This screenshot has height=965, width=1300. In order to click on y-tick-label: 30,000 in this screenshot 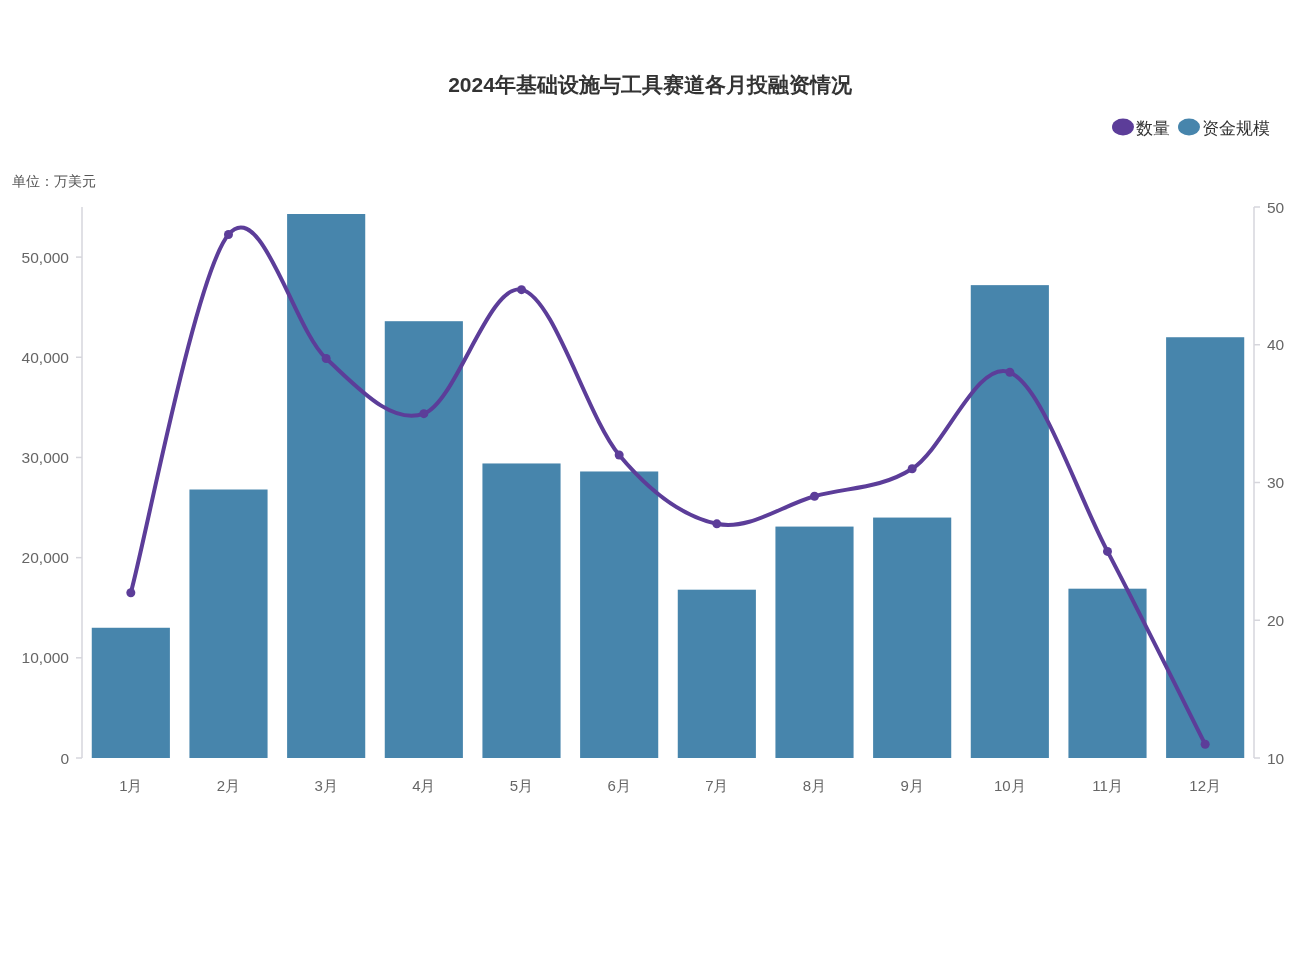, I will do `click(45, 457)`.